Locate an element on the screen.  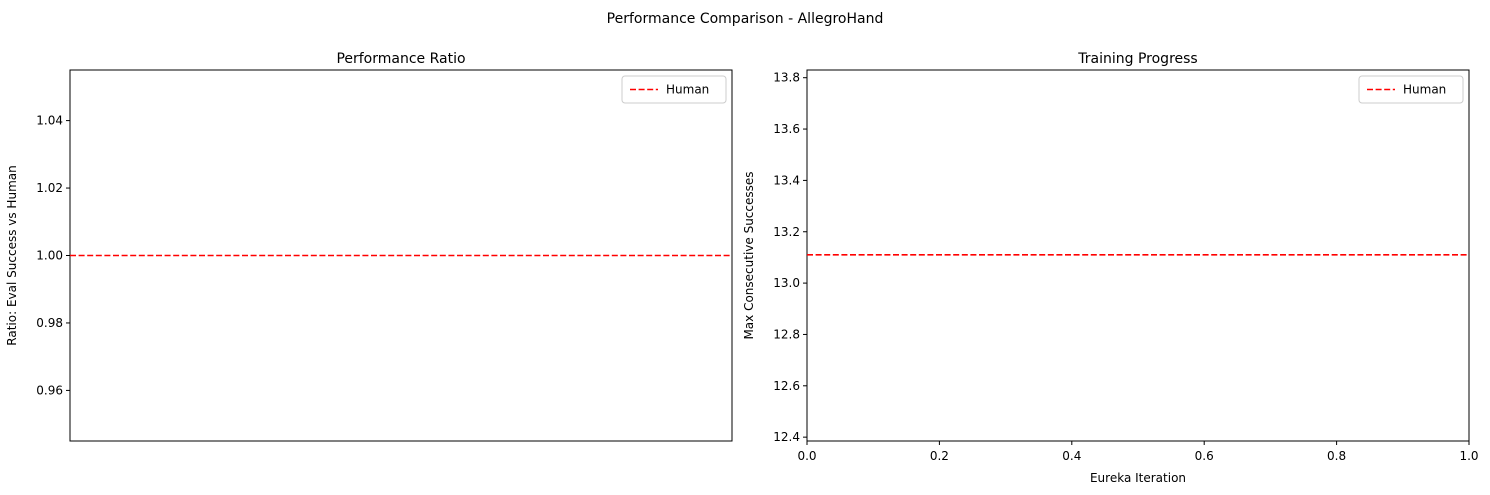
y-tick-label: 12.6 is located at coordinates (786, 386).